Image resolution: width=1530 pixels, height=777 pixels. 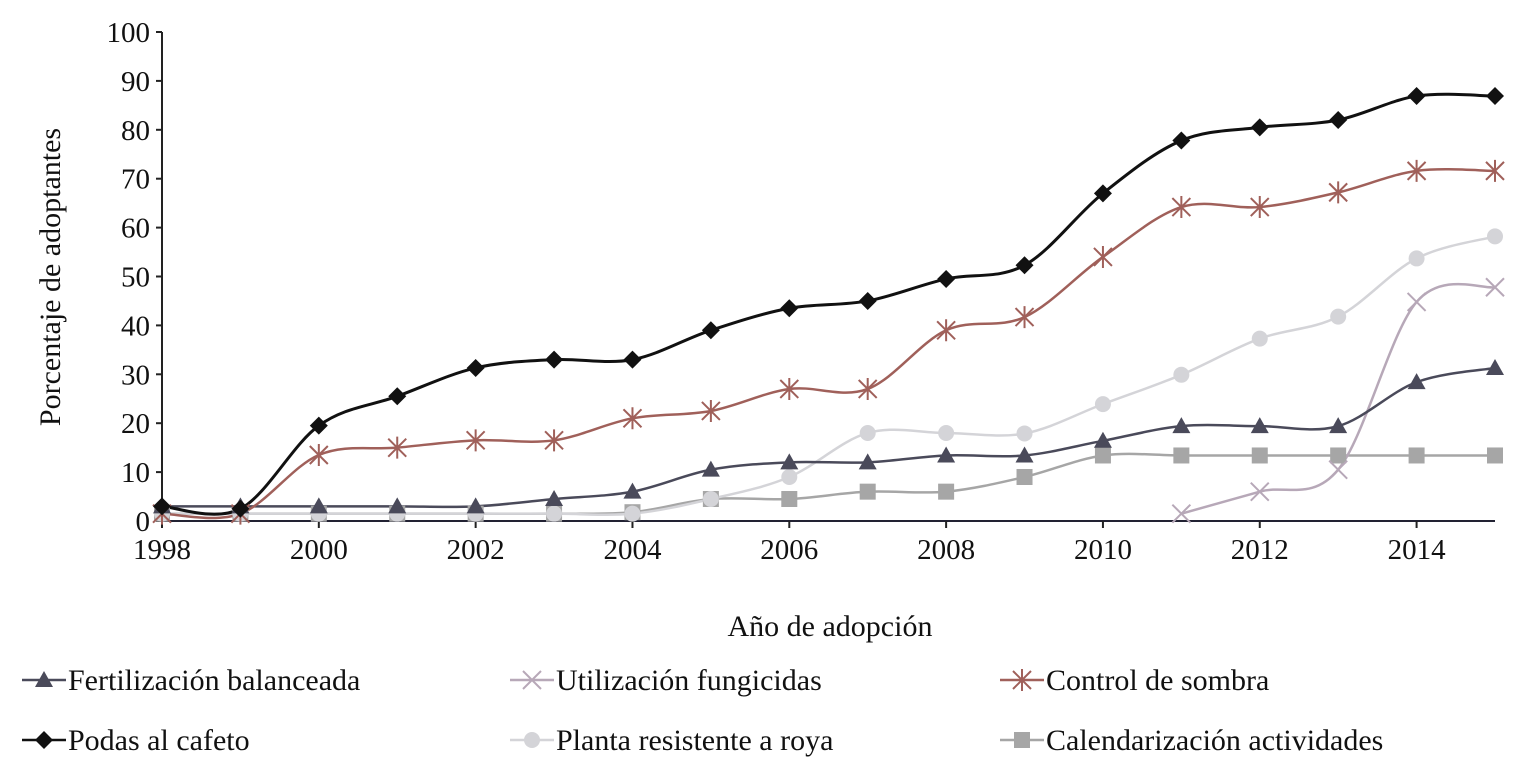 What do you see at coordinates (135, 229) in the screenshot?
I see `y-tick-label: 60` at bounding box center [135, 229].